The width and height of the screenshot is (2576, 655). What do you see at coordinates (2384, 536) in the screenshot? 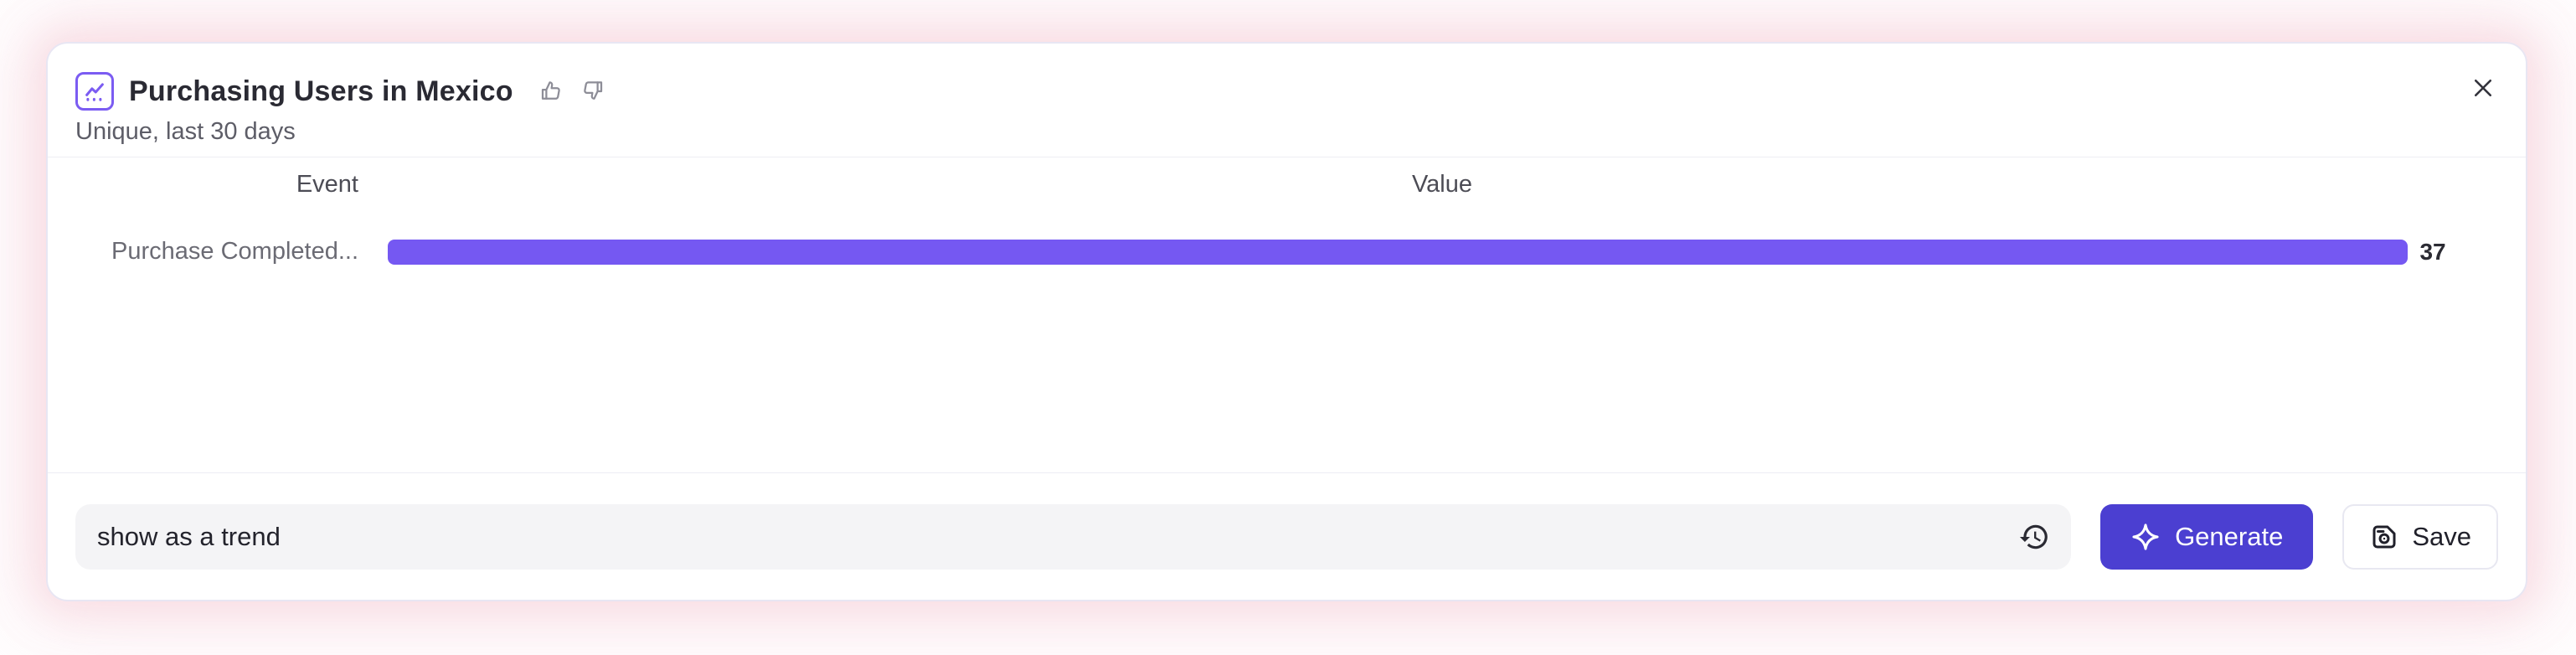
I see `save-icon` at bounding box center [2384, 536].